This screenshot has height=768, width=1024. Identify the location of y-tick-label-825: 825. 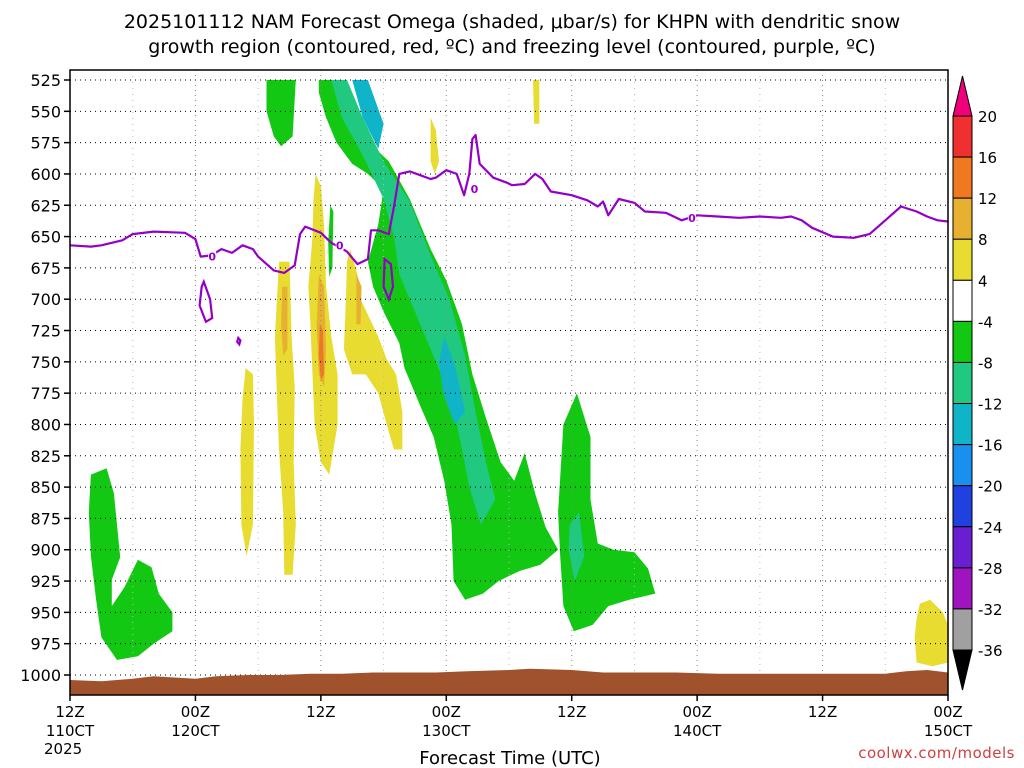
(45, 456).